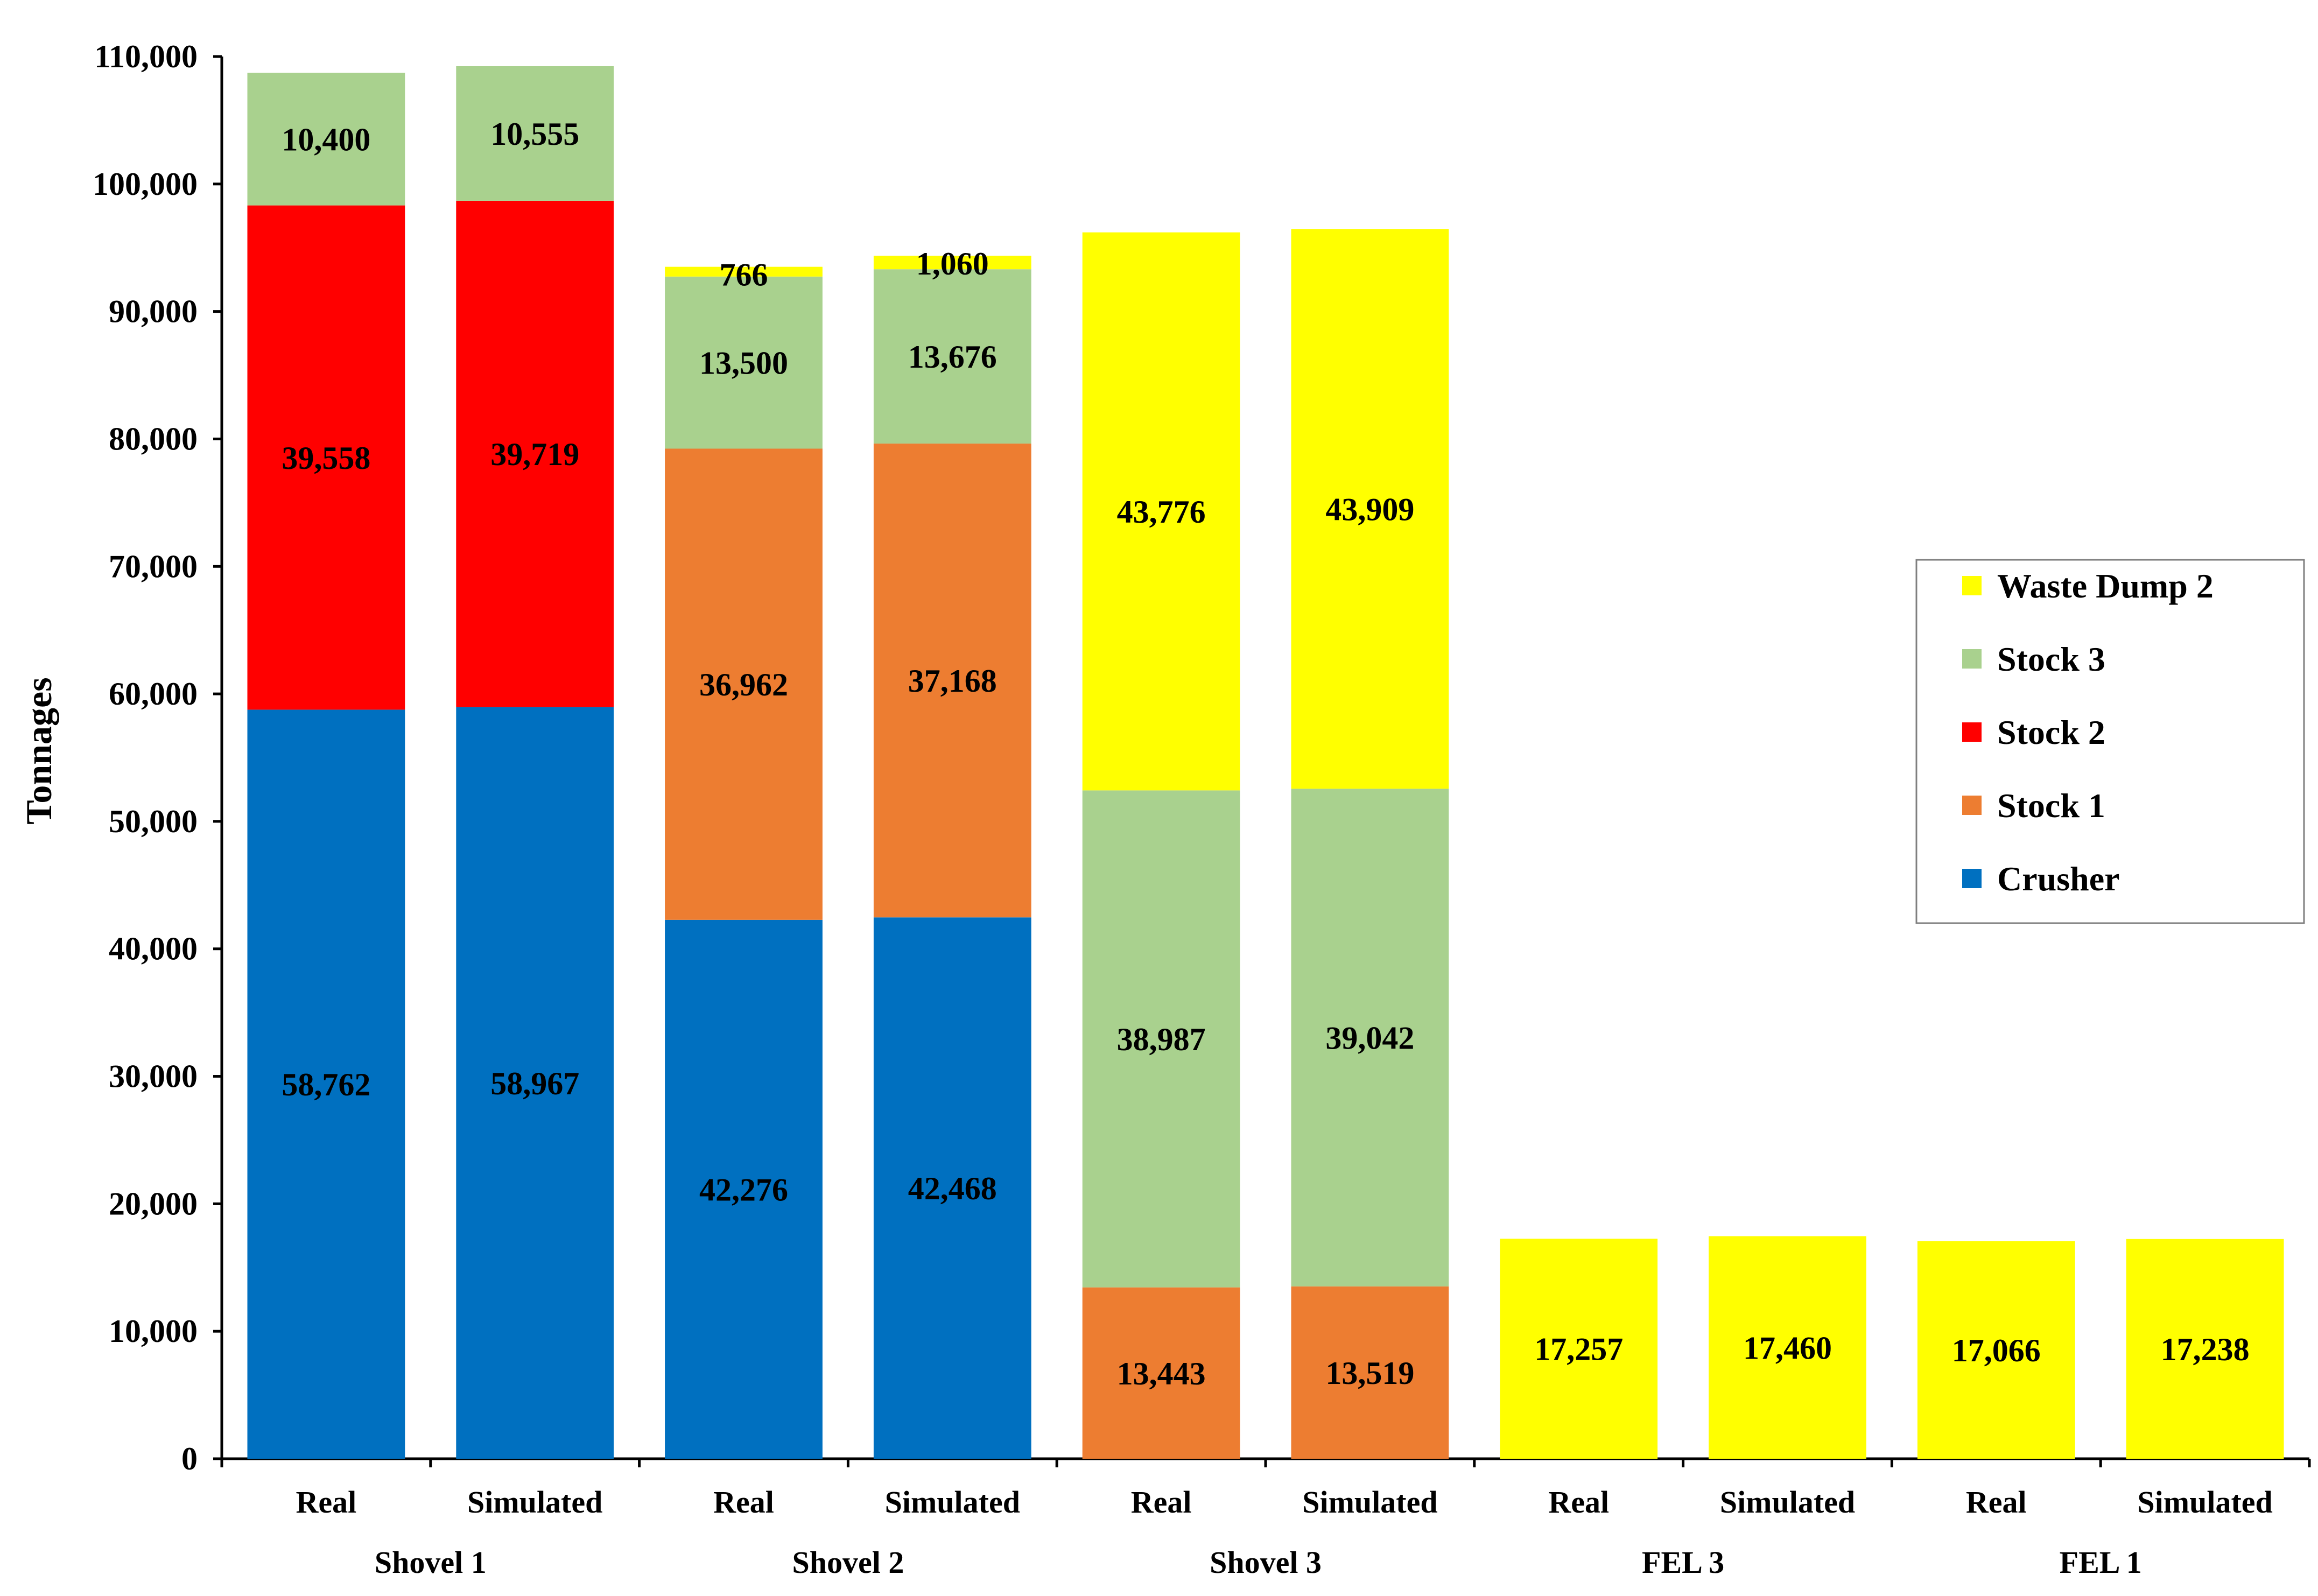  Describe the element at coordinates (2110, 741) in the screenshot. I see `legend: Waste Dump 2 Stock 3 Stock 2 Stock 1 Crusher` at that location.